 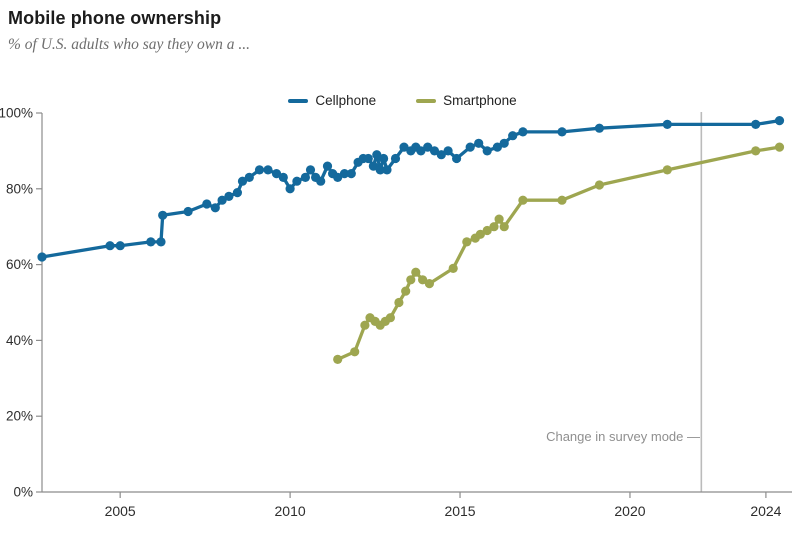 What do you see at coordinates (19, 264) in the screenshot?
I see `y-tick-label: 60%` at bounding box center [19, 264].